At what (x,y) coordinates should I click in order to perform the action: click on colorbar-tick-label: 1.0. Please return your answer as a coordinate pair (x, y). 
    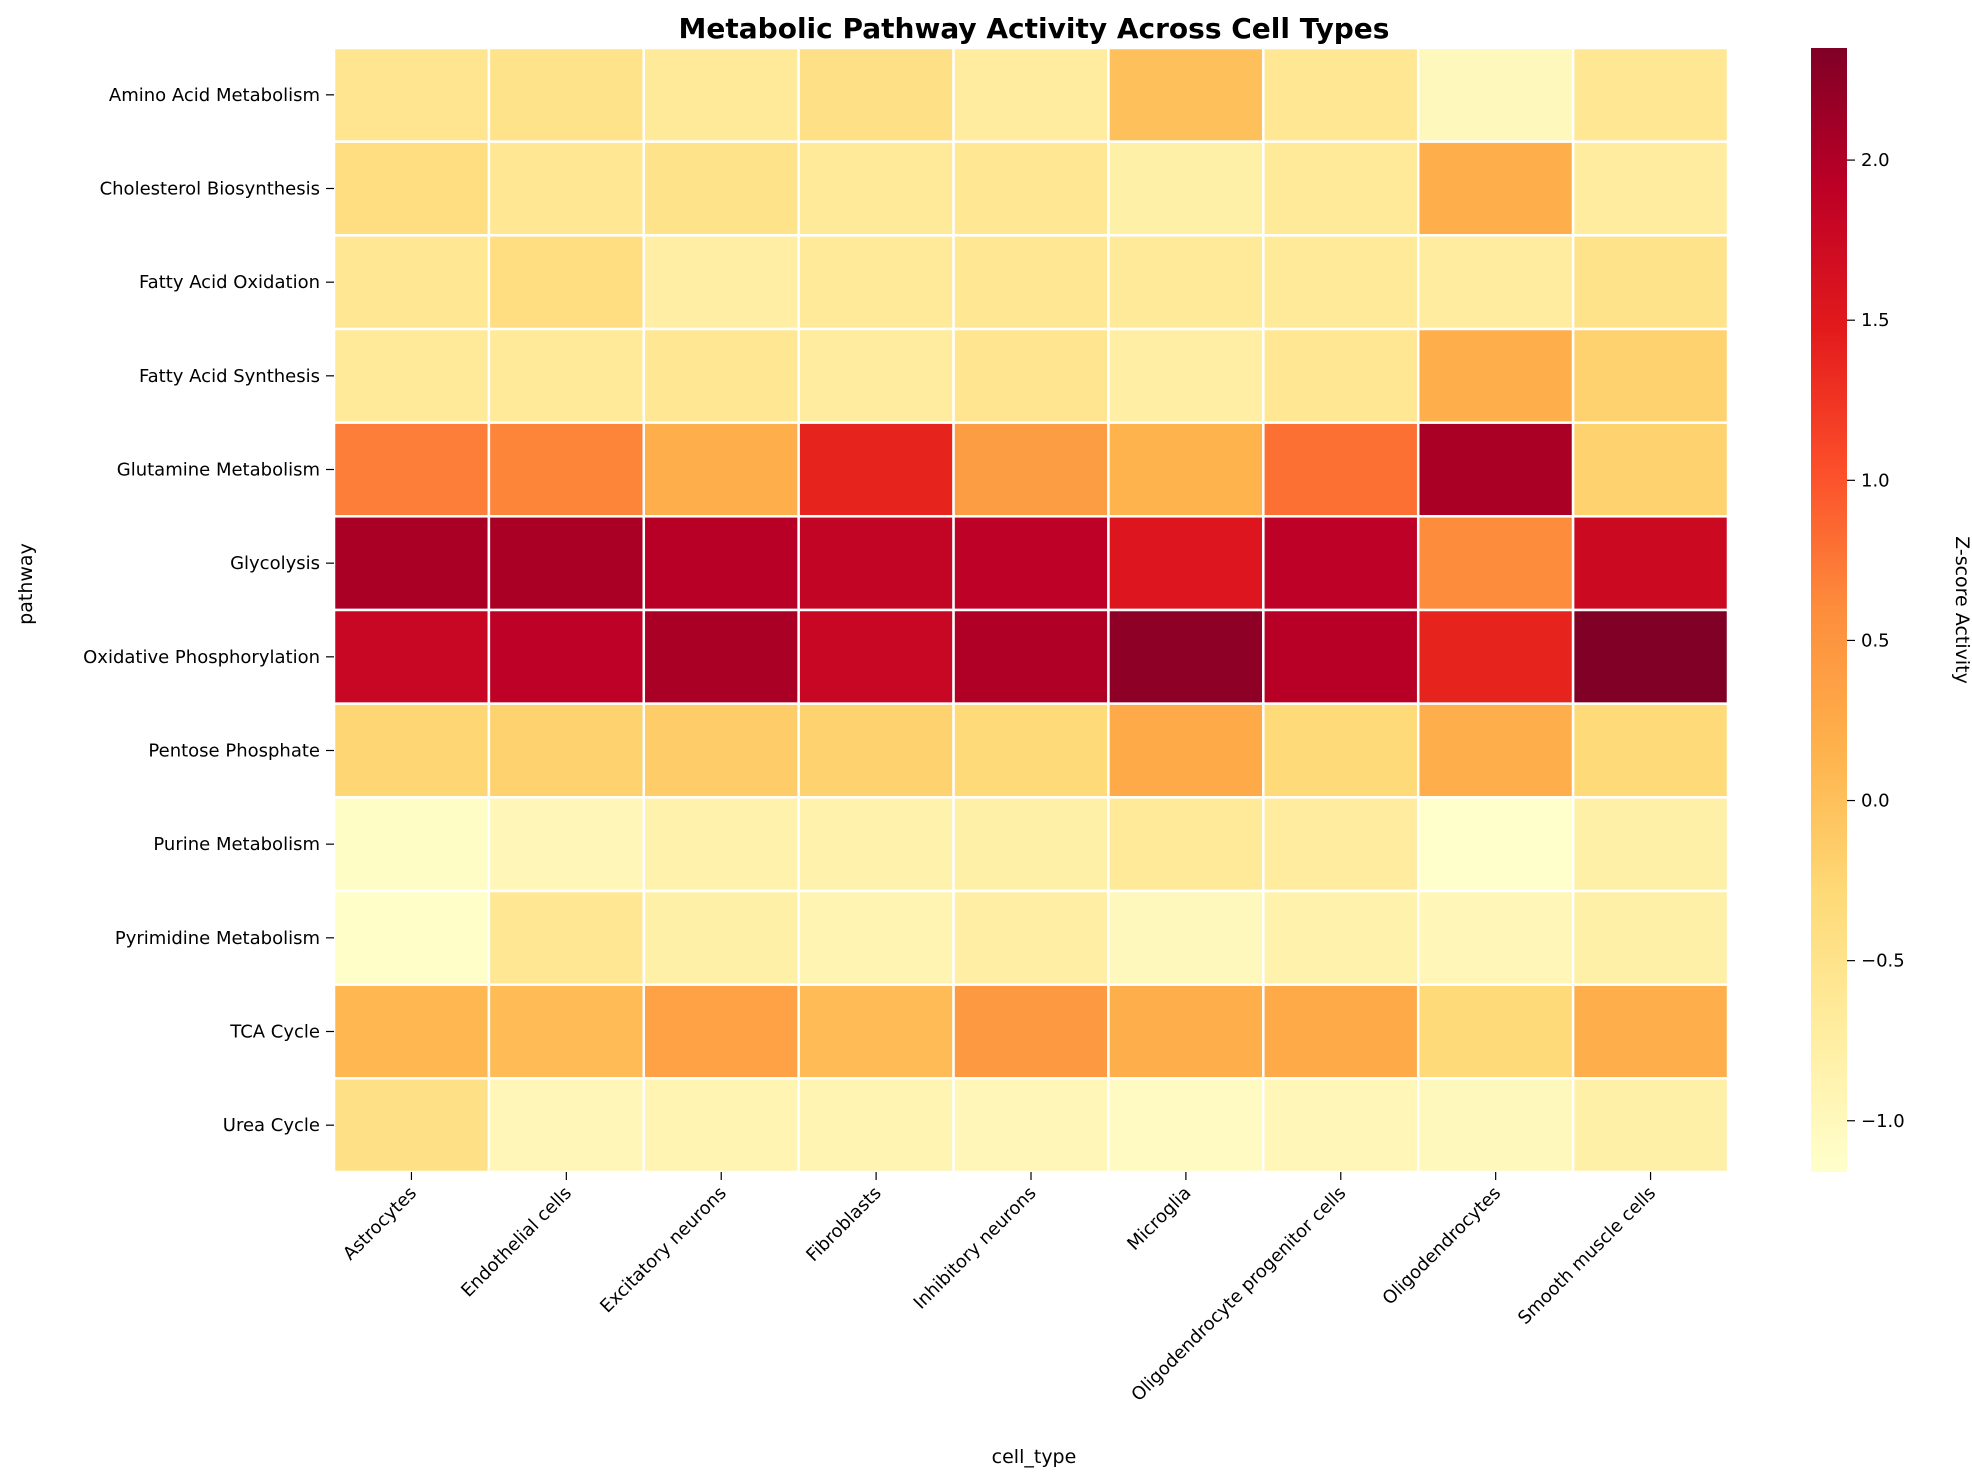
    Looking at the image, I should click on (1875, 480).